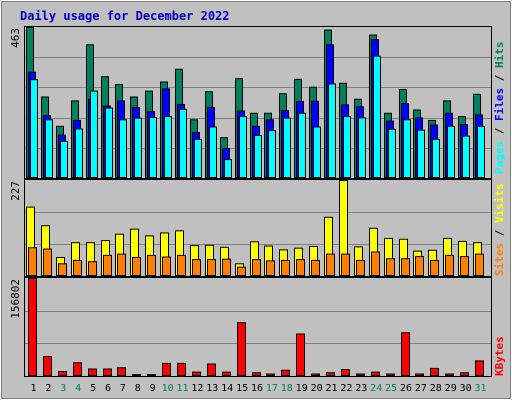  Describe the element at coordinates (15, 191) in the screenshot. I see `visits-sites-ymax-label: 227` at that location.